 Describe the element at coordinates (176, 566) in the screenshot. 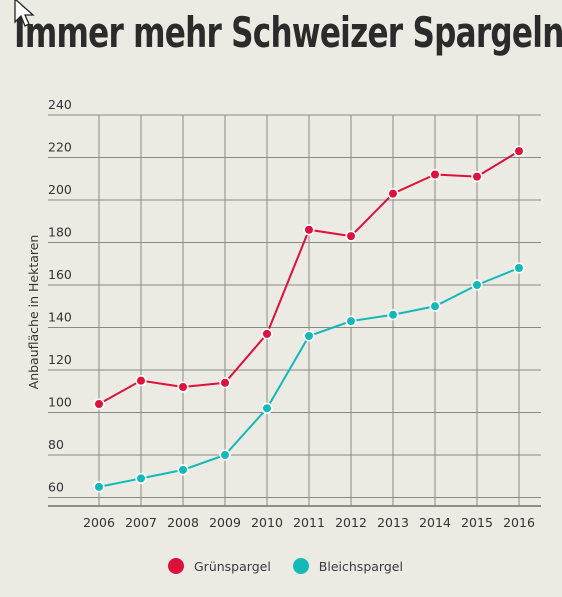

I see `legend-swatch-gruenspargel` at that location.